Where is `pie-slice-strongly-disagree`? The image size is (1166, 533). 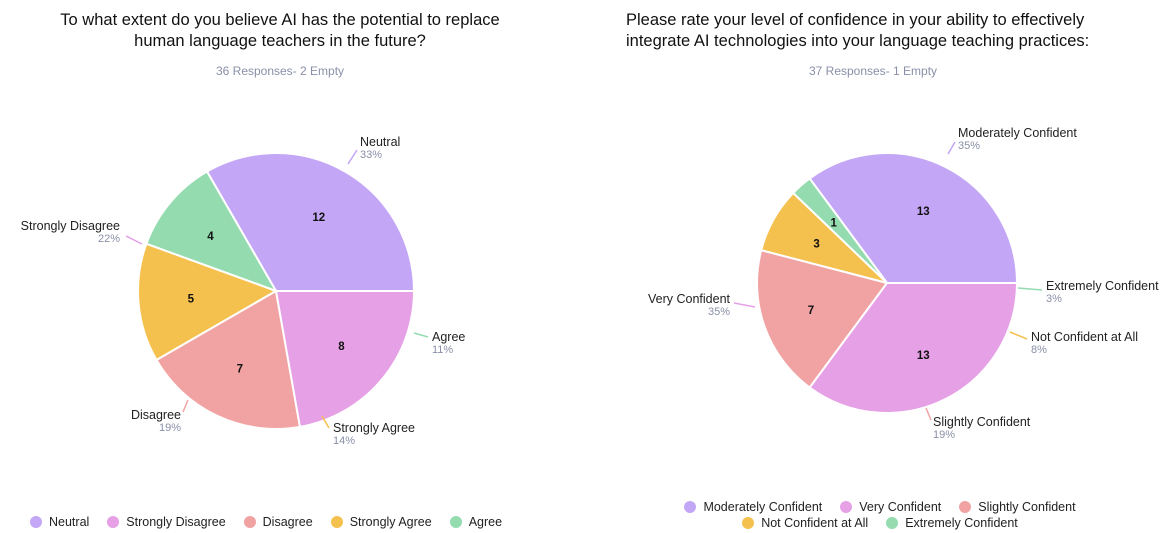 pie-slice-strongly-disagree is located at coordinates (345, 359).